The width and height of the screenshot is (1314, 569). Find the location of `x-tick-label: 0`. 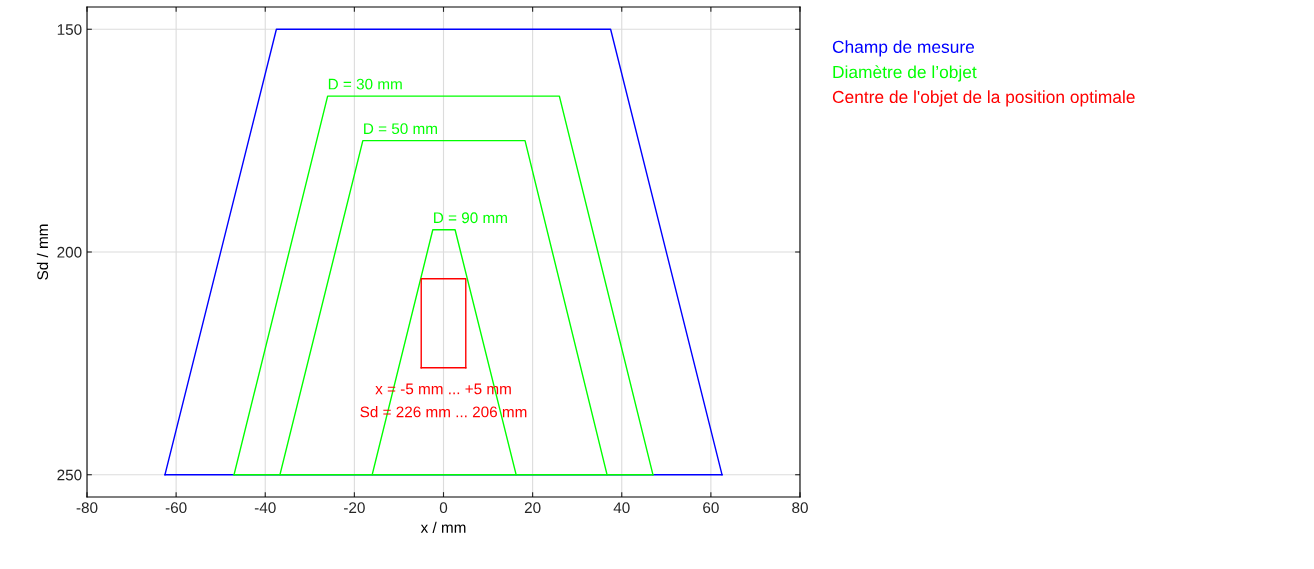

x-tick-label: 0 is located at coordinates (443, 508).